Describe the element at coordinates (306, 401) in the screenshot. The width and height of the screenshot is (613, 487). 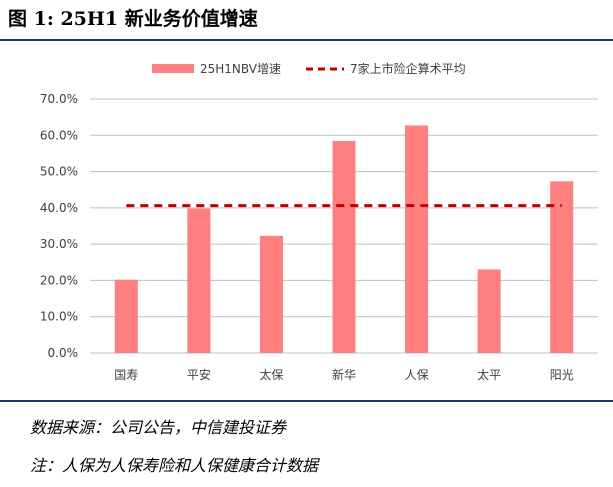
I see `bottom-rule` at that location.